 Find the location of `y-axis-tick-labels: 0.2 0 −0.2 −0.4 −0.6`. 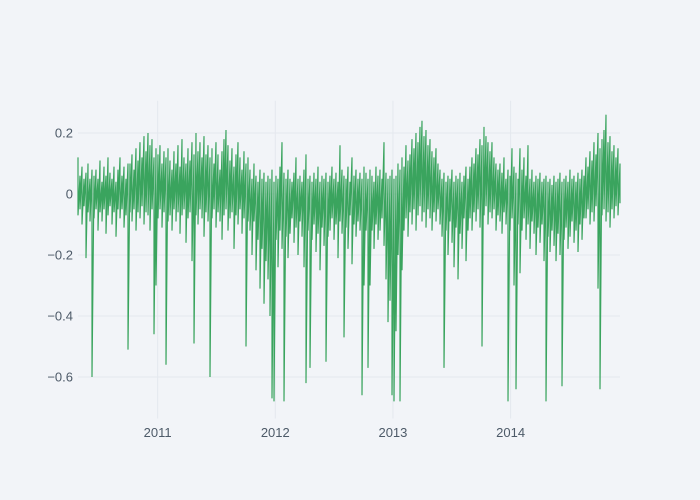

y-axis-tick-labels: 0.2 0 −0.2 −0.4 −0.6 is located at coordinates (60, 255).